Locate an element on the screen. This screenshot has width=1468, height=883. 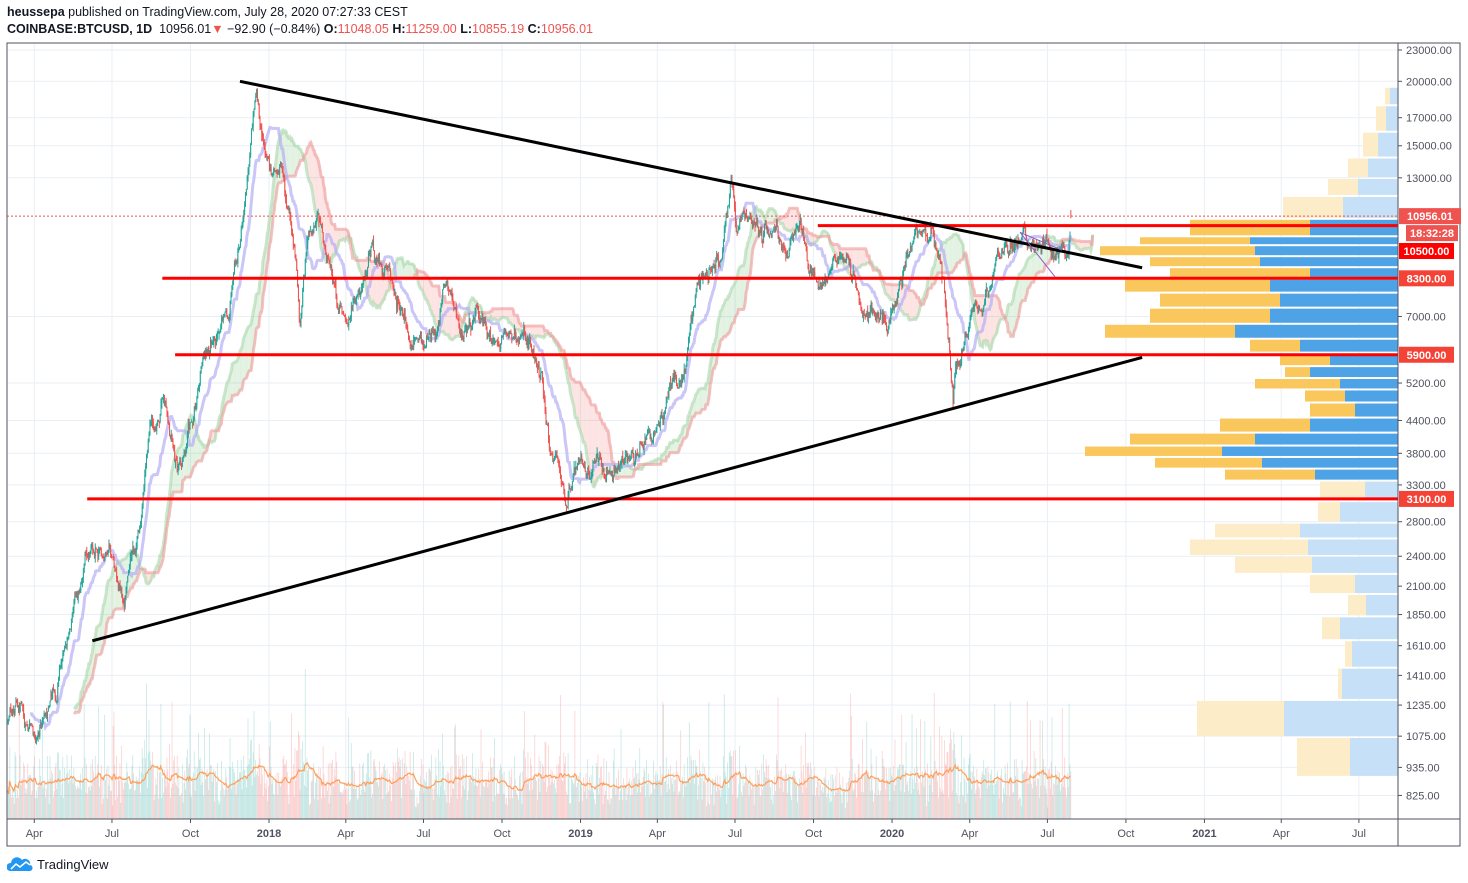
brand-name: TradingView is located at coordinates (73, 864).